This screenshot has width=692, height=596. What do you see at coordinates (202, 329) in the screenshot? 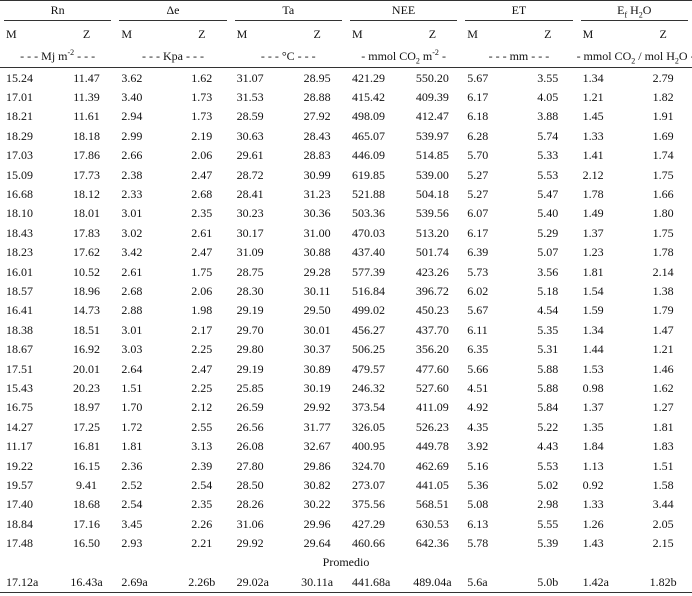
I see `cell: 2.17` at bounding box center [202, 329].